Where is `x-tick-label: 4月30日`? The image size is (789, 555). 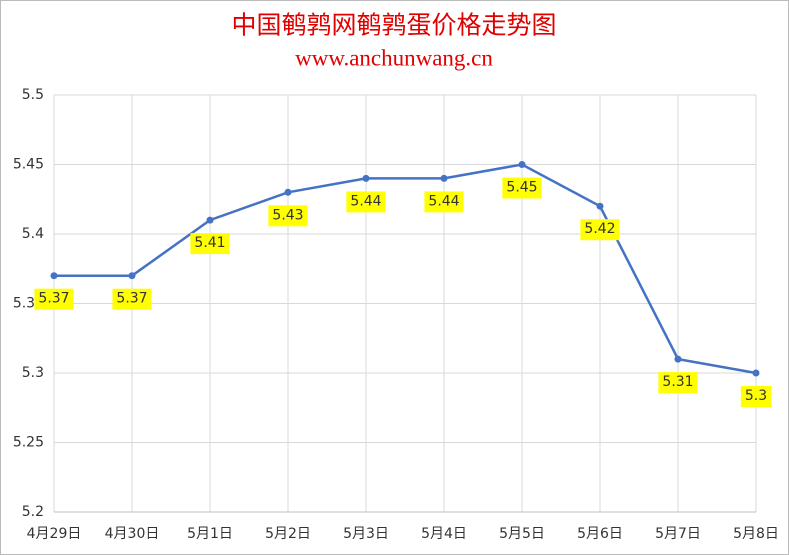
x-tick-label: 4月30日 is located at coordinates (132, 534).